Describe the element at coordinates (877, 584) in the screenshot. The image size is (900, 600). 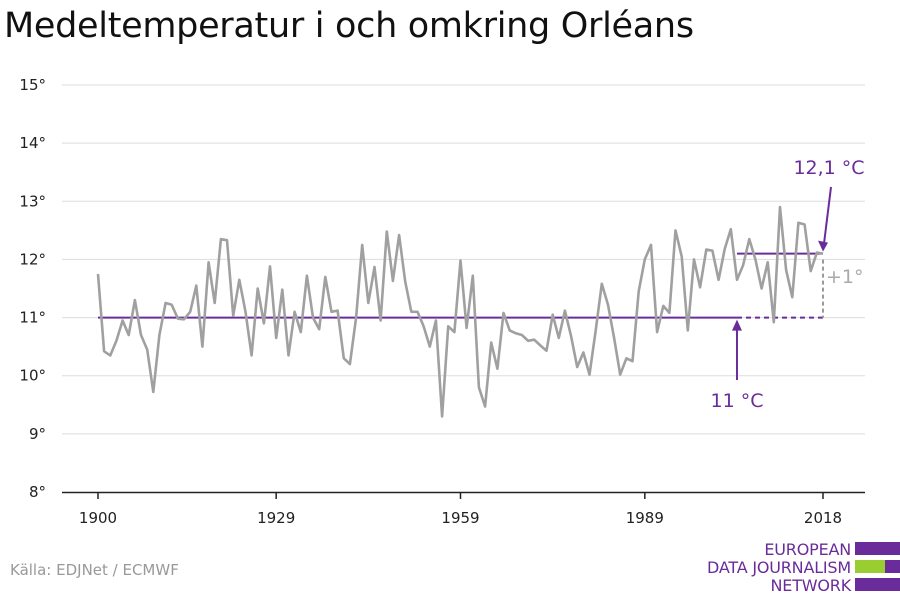
I see `logo-bar-purple-bottom` at that location.